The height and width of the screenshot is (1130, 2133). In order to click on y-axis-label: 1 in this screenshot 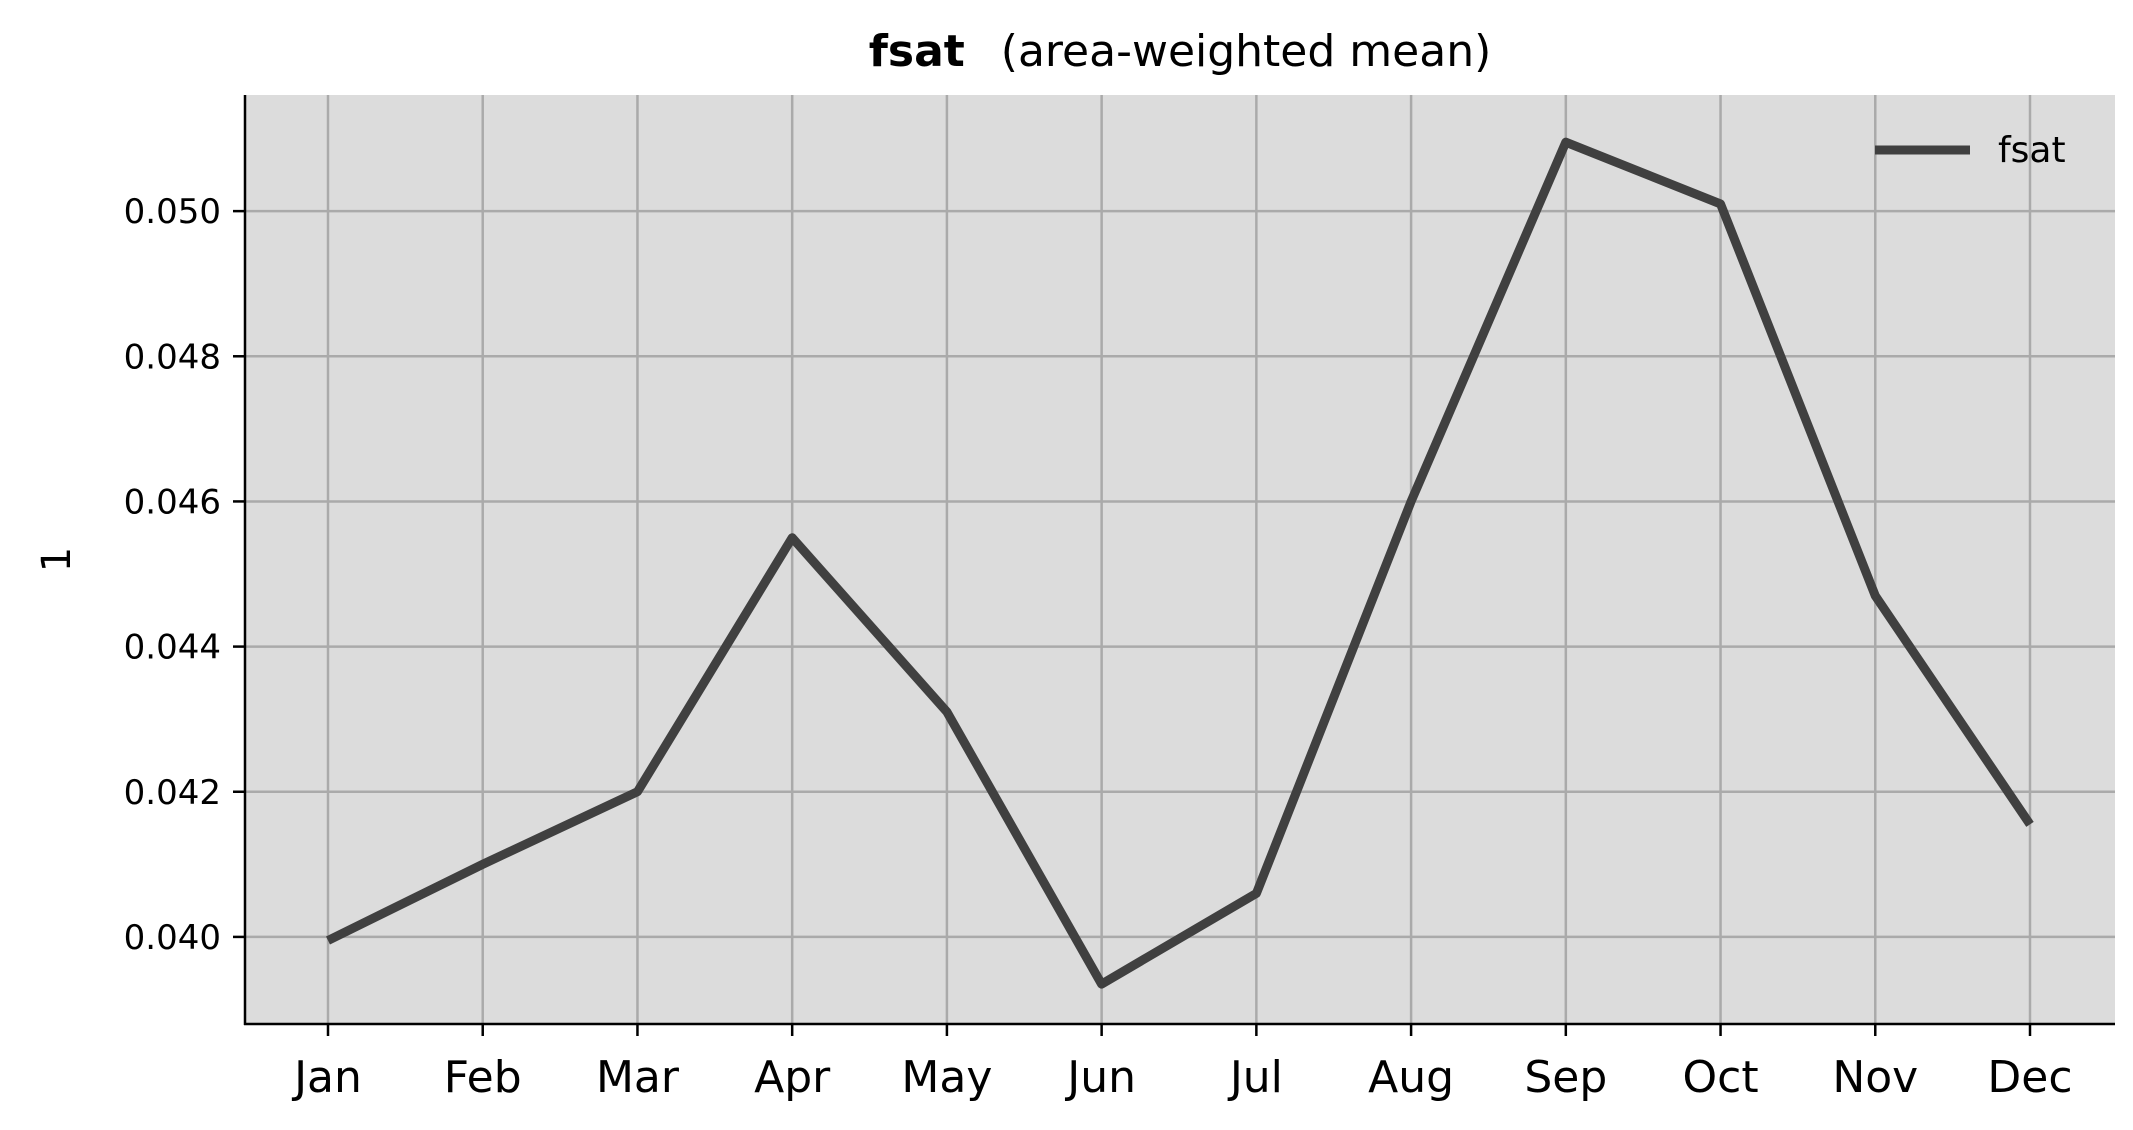, I will do `click(57, 559)`.